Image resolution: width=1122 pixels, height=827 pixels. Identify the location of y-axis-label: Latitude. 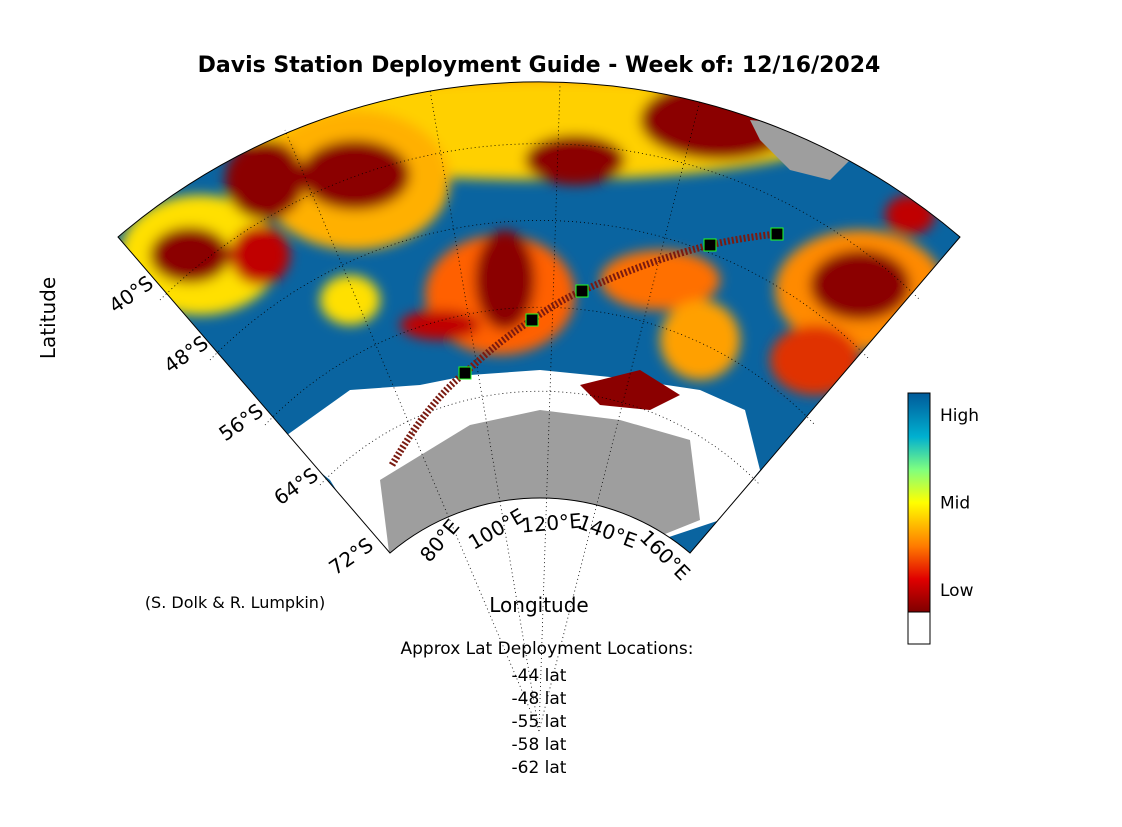
(48, 318).